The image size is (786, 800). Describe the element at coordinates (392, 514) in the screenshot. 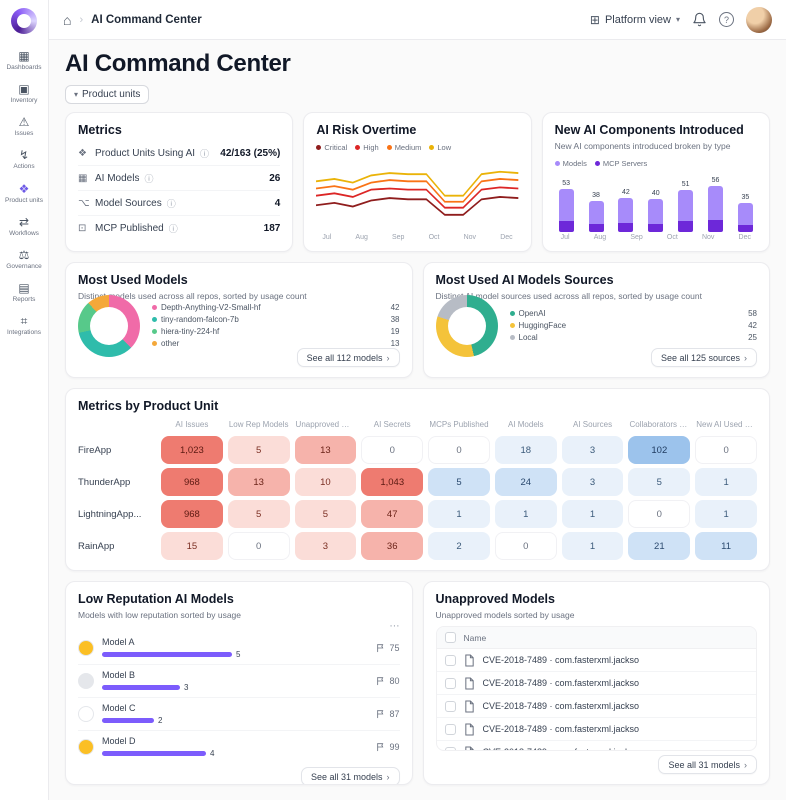

I see `metric-cell: 47` at that location.